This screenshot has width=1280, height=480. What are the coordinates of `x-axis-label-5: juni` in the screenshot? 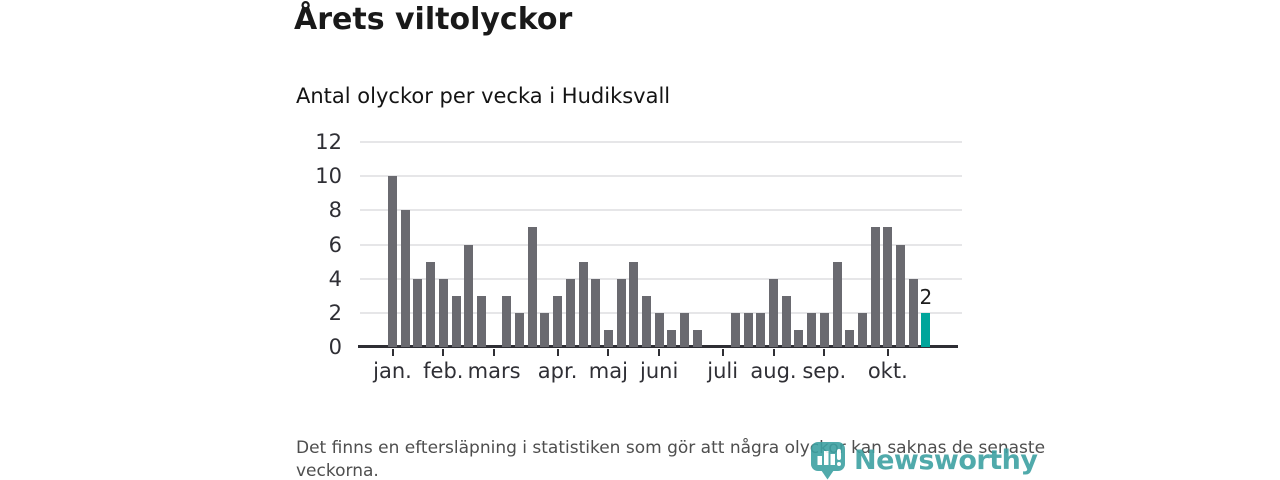 It's located at (659, 371).